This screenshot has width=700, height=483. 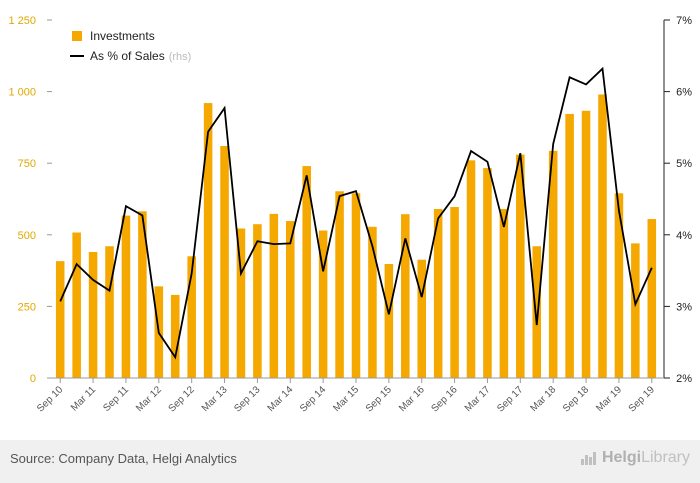 I want to click on x-tick-label: Mar 16, so click(x=412, y=399).